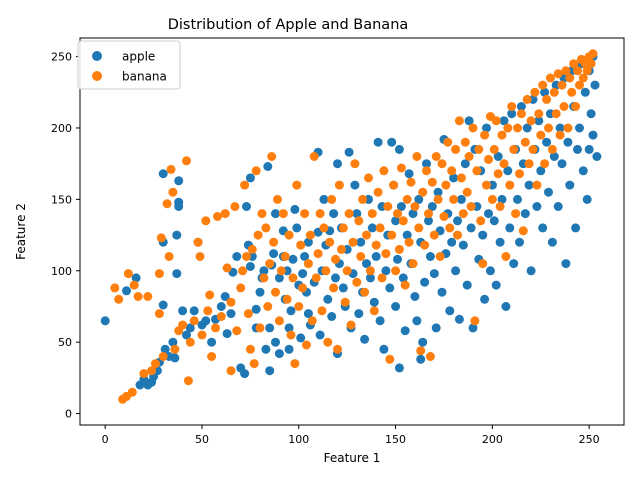 The image size is (640, 480). I want to click on x-axis-label: Feature 1, so click(352, 458).